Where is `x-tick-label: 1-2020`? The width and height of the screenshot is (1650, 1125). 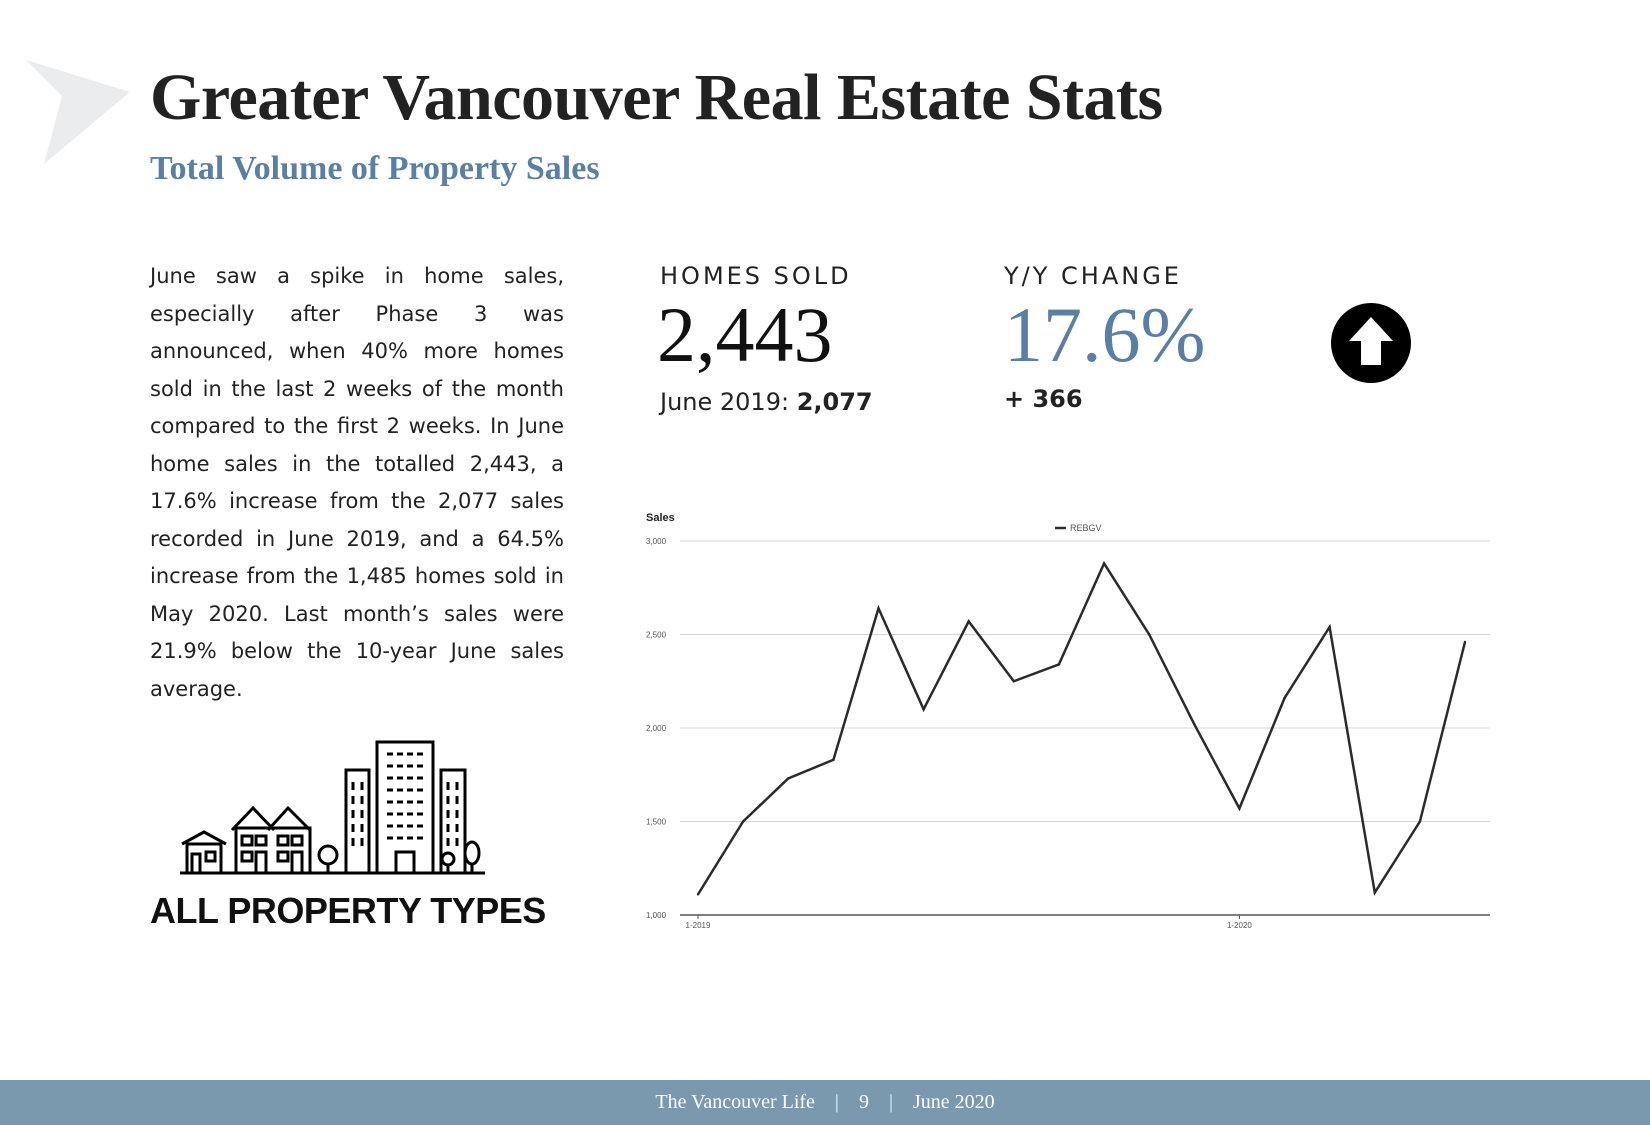
x-tick-label: 1-2020 is located at coordinates (1239, 925).